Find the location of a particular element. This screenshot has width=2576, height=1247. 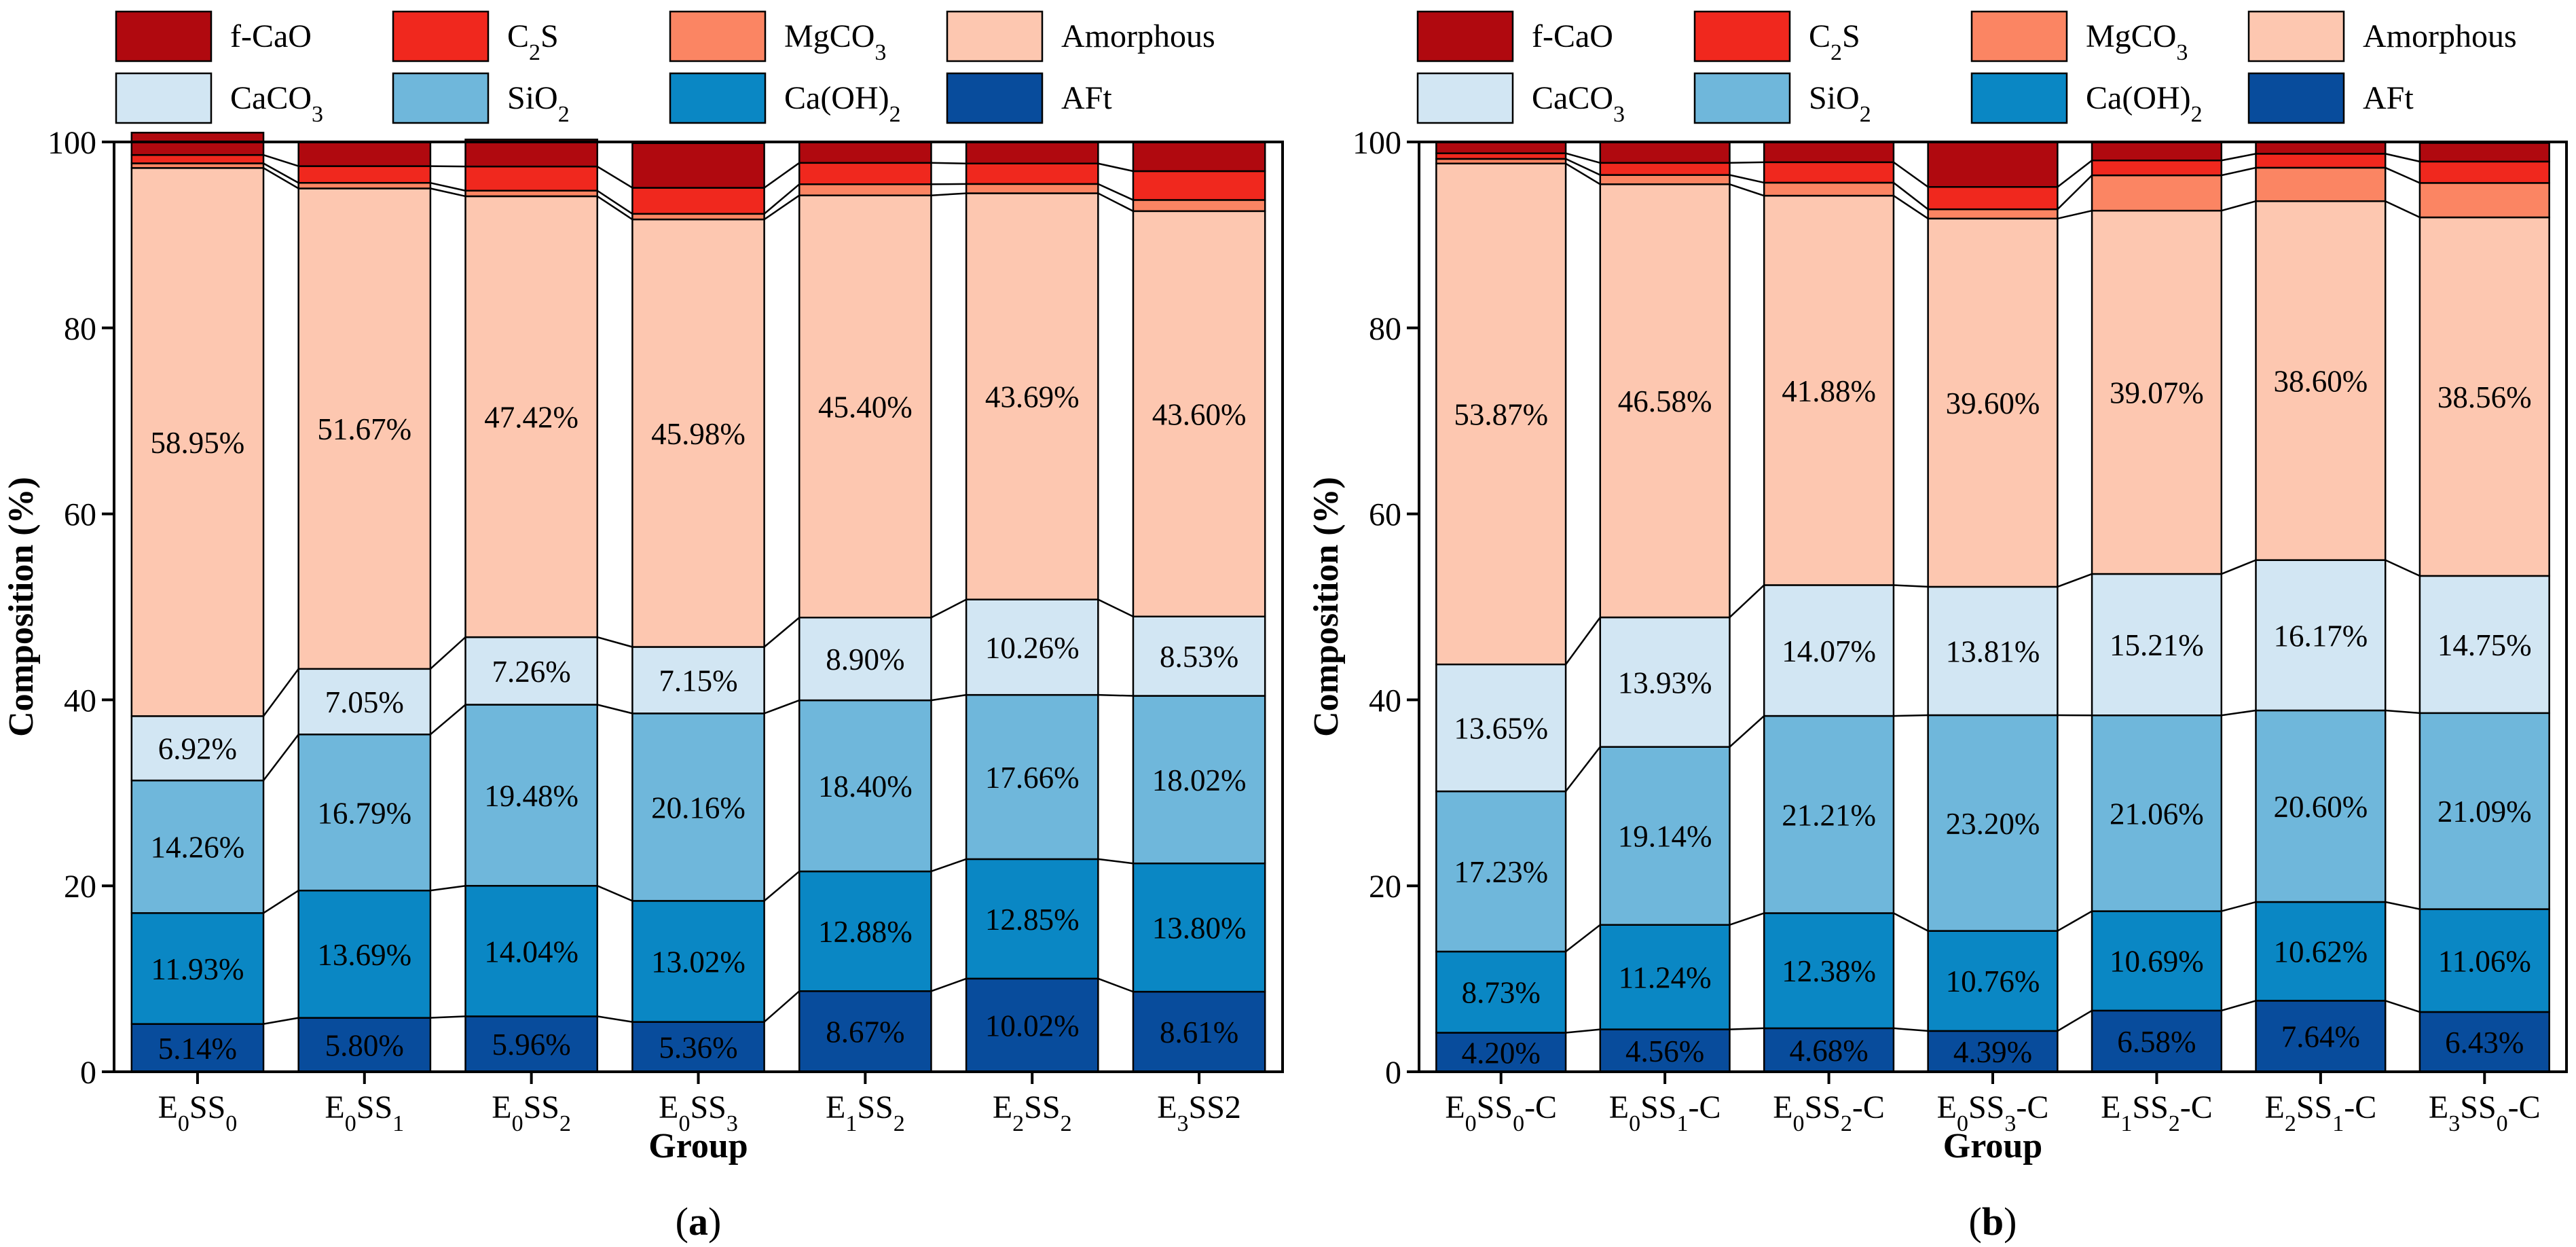

data-label: 38.60% is located at coordinates (2320, 381).